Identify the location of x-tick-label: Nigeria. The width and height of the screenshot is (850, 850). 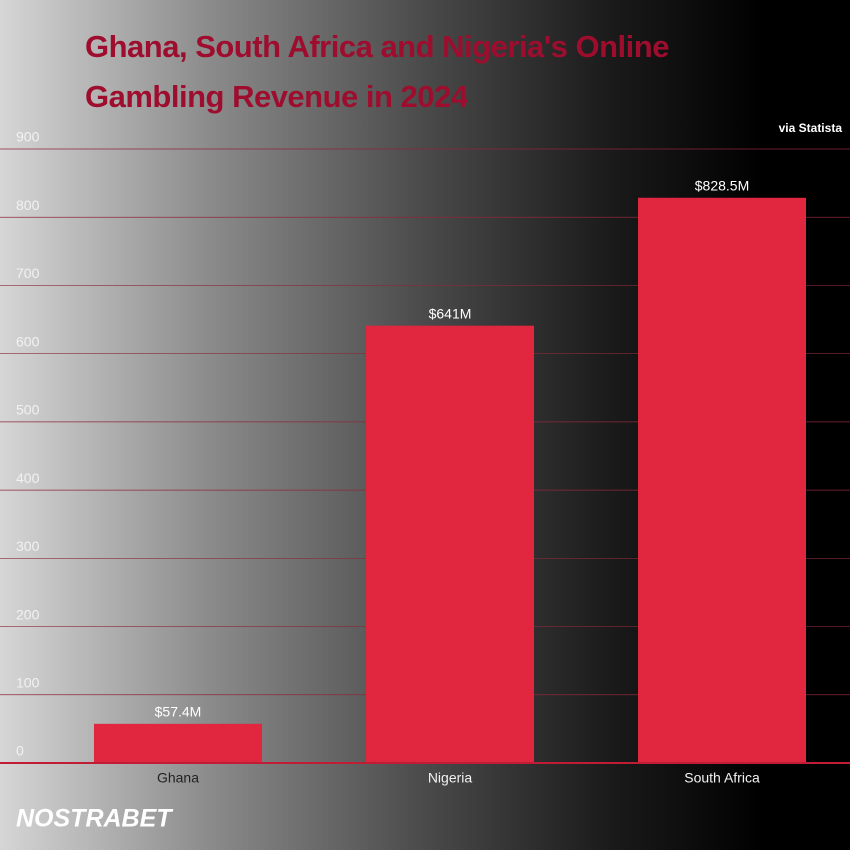
(450, 778).